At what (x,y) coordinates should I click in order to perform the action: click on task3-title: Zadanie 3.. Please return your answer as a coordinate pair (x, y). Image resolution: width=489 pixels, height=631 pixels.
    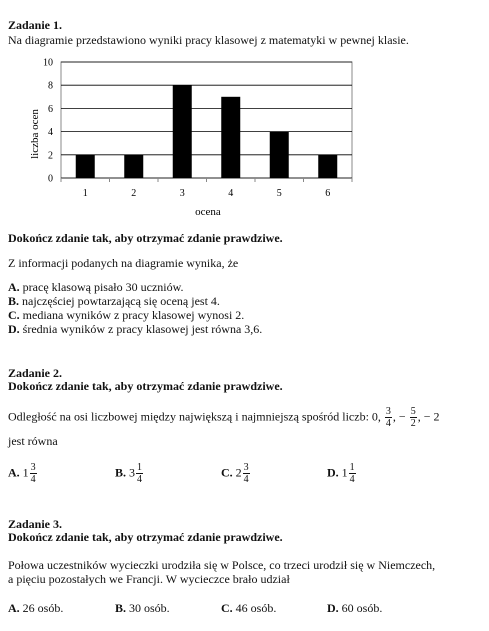
    Looking at the image, I should click on (35, 524).